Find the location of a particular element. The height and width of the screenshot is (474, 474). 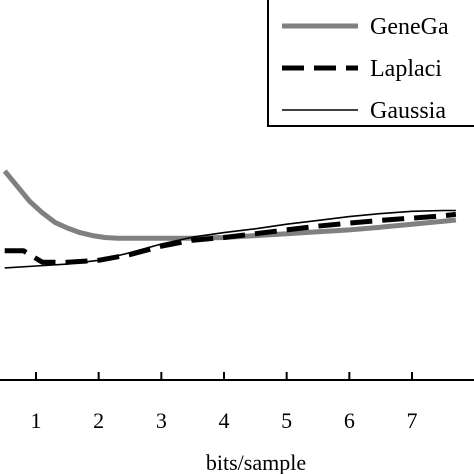

legend-label-0: GeneGa is located at coordinates (409, 27).